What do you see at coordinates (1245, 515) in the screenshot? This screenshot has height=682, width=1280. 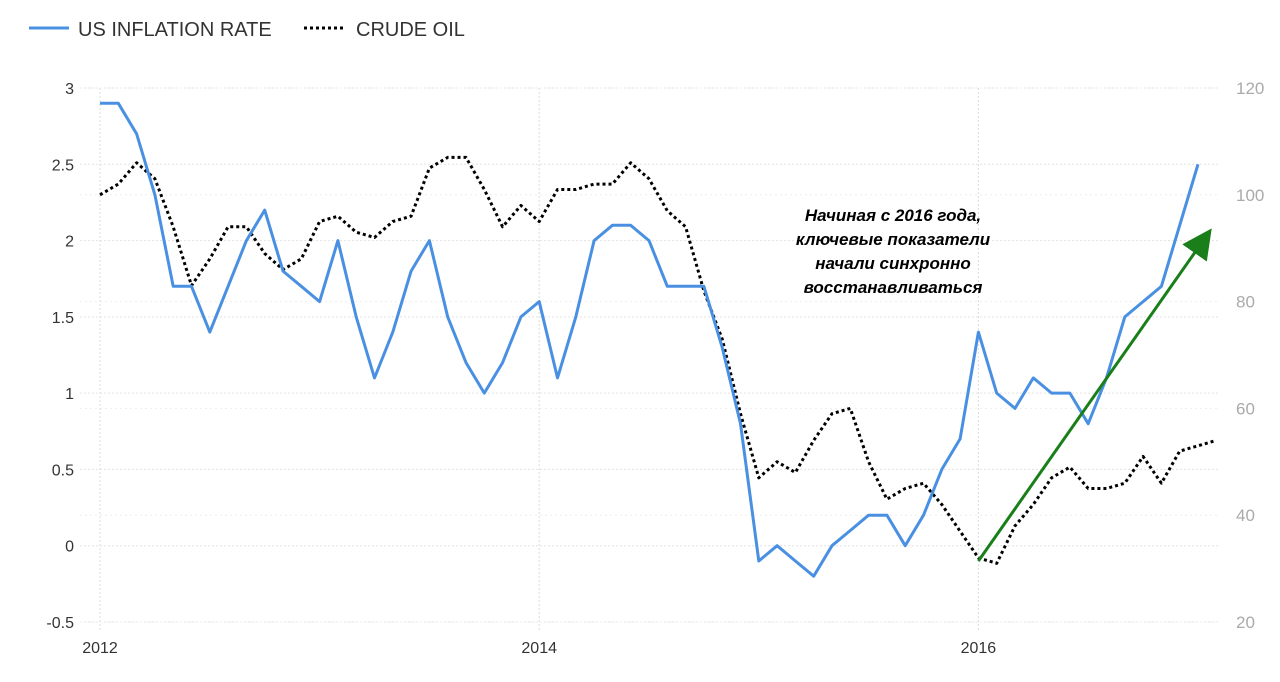 I see `y-right-tick-label: 40` at bounding box center [1245, 515].